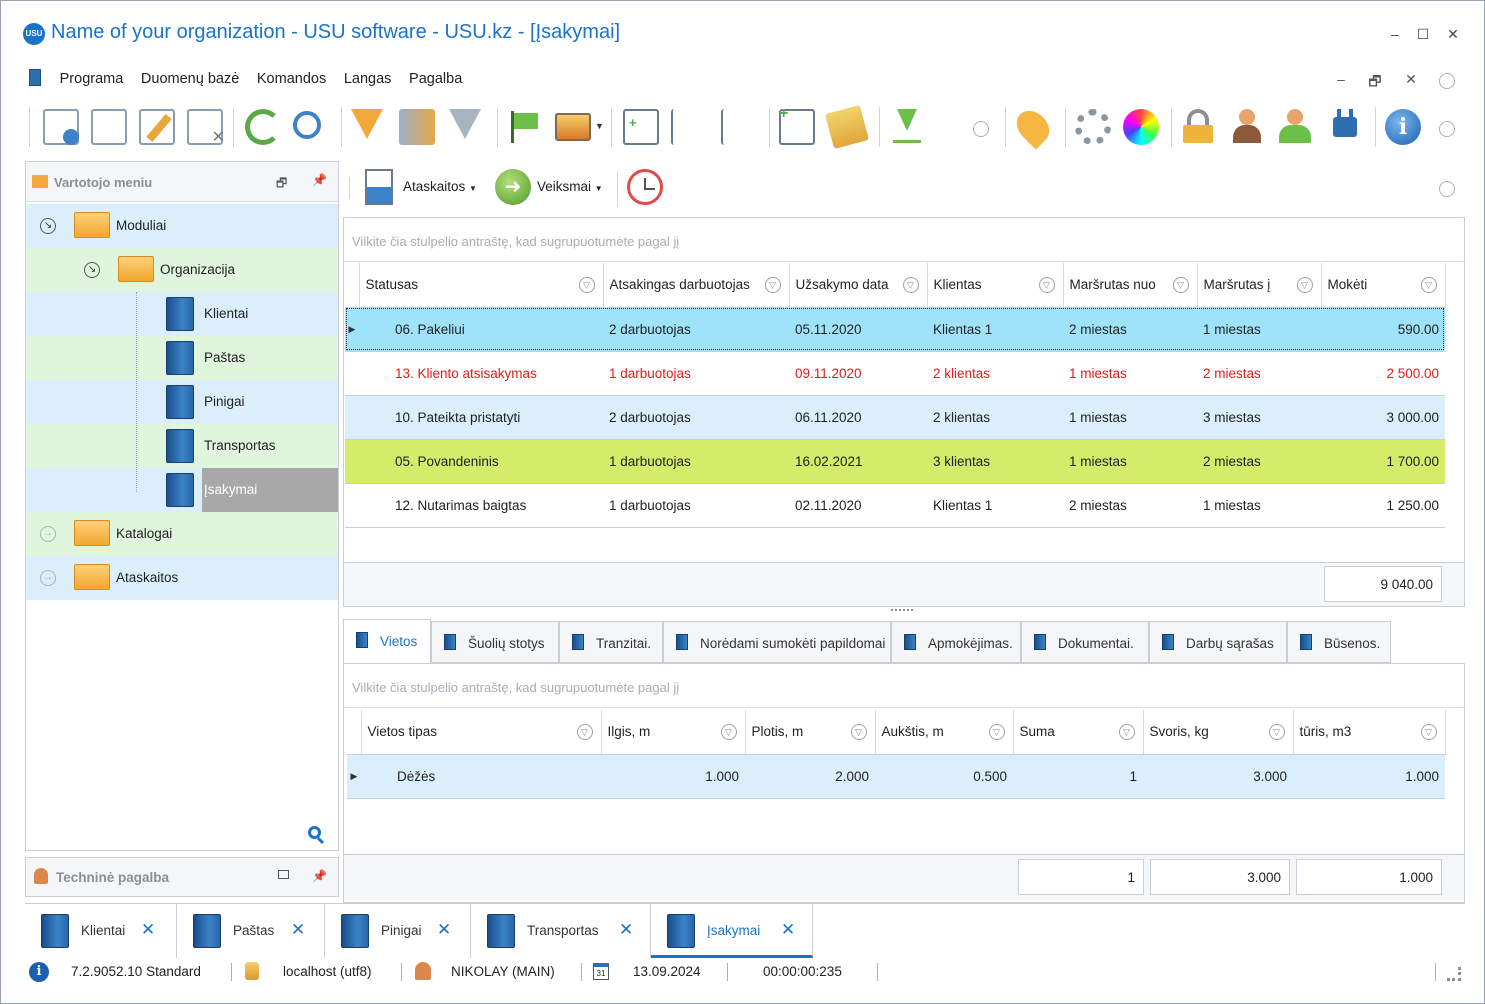 Image resolution: width=1485 pixels, height=1004 pixels. What do you see at coordinates (847, 127) in the screenshot?
I see `notes-icon` at bounding box center [847, 127].